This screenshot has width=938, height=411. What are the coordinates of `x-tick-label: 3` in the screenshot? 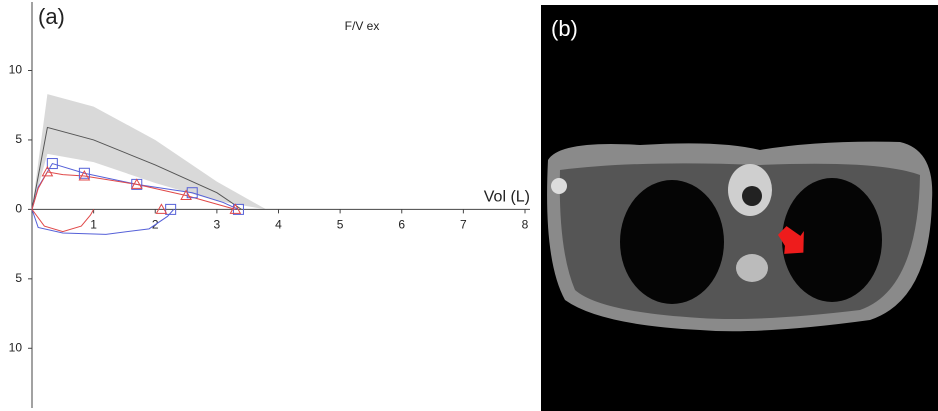 It's located at (217, 225).